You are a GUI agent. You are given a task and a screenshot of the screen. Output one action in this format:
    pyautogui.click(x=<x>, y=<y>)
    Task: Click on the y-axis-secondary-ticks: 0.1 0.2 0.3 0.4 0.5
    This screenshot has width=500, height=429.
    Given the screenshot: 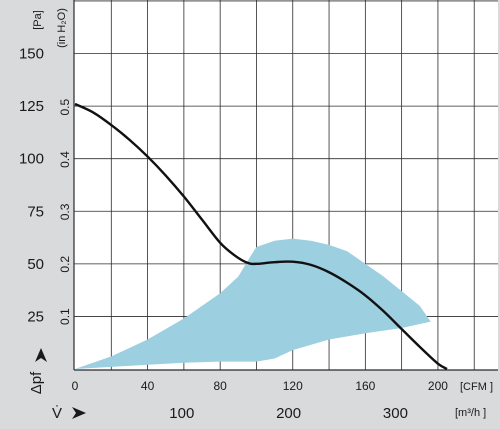 What is the action you would take?
    pyautogui.click(x=65, y=211)
    